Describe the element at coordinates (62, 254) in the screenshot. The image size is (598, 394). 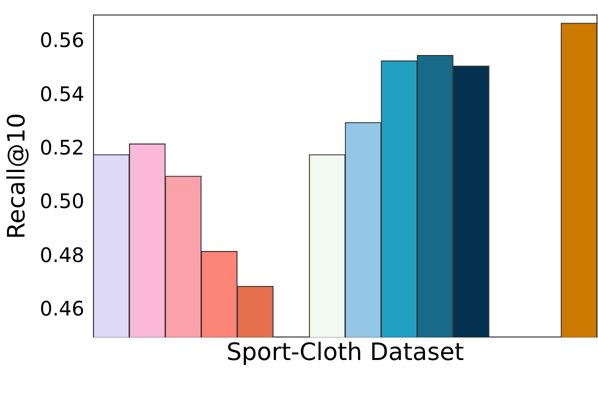
I see `y-tick-label: 0.48` at that location.